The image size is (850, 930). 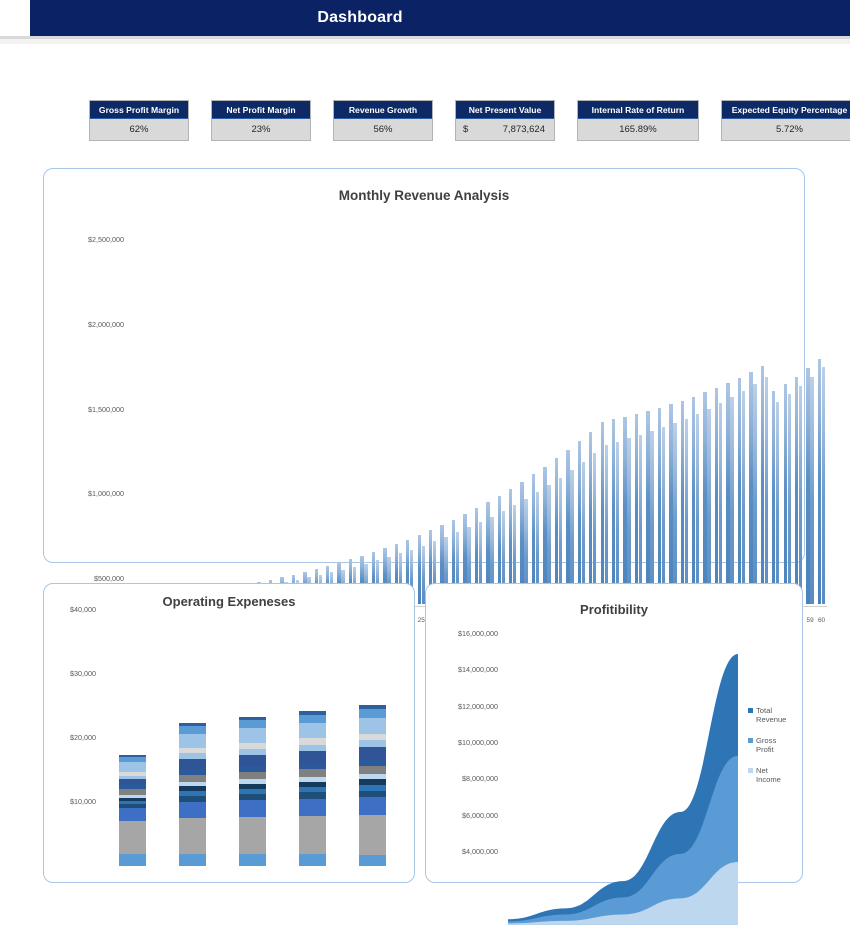 I want to click on kpi-card: Expected Equity Percentage 5.72%, so click(x=786, y=120).